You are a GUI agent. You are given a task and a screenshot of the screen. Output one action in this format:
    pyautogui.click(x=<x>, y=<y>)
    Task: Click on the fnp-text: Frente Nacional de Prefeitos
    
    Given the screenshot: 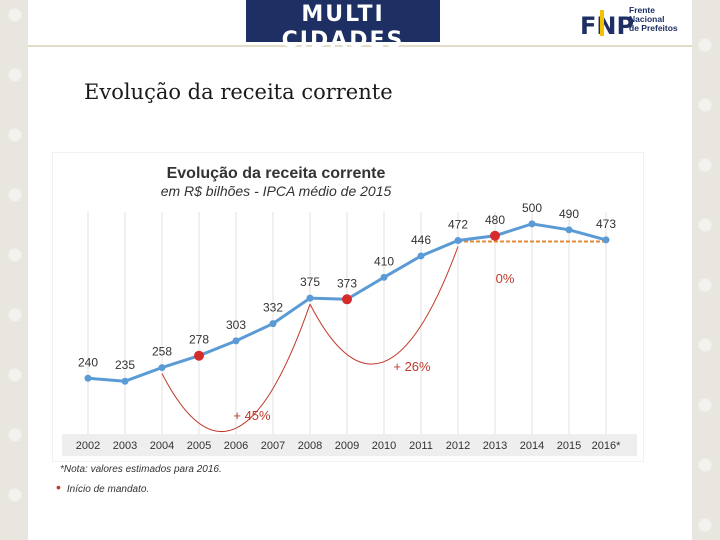 What is the action you would take?
    pyautogui.click(x=653, y=19)
    